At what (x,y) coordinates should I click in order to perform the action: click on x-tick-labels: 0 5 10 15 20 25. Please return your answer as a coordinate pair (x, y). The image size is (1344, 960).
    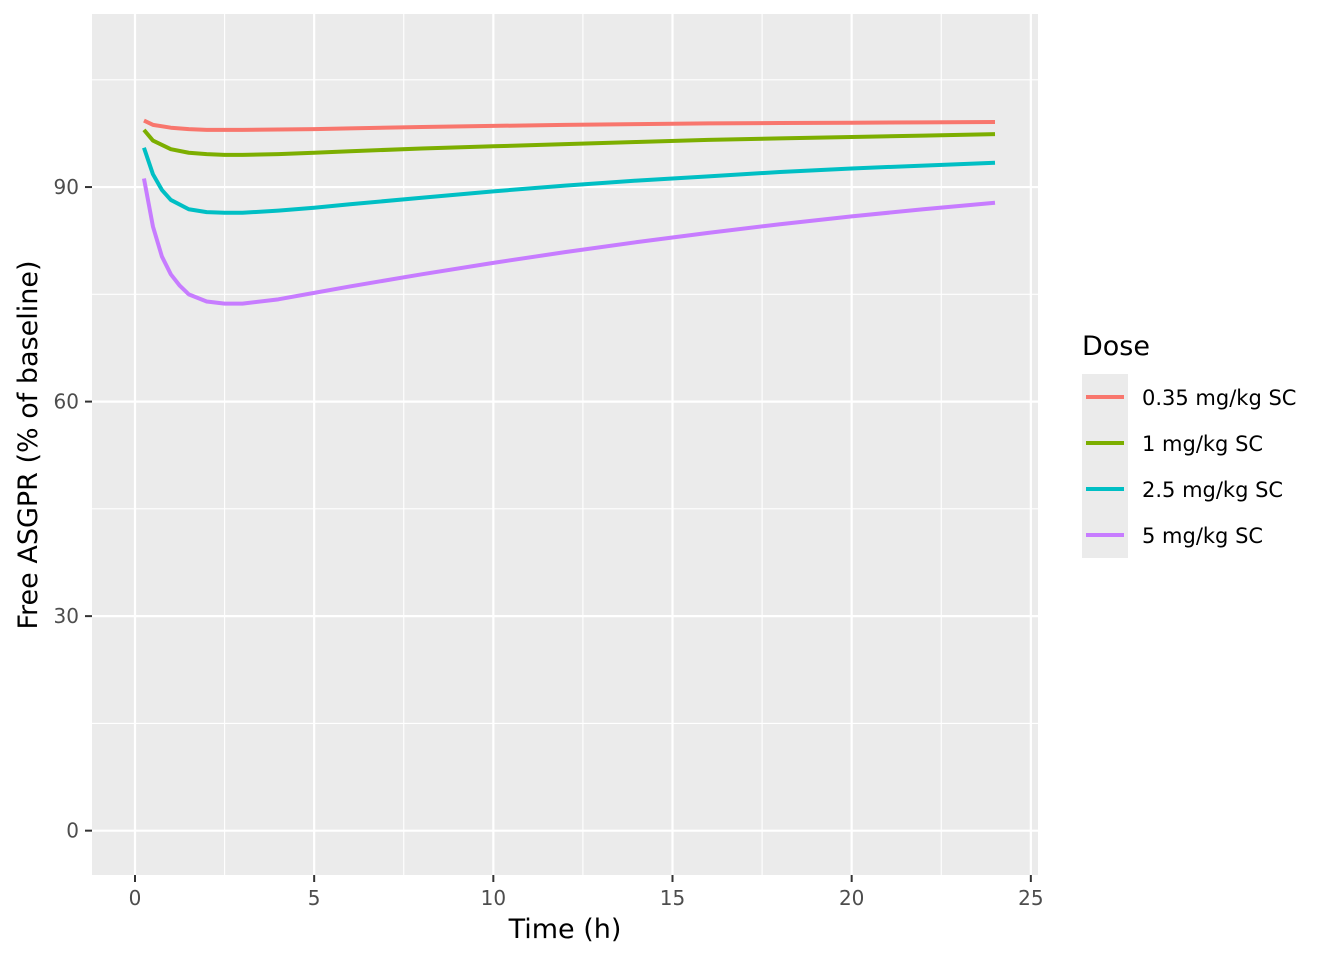
    Looking at the image, I should click on (586, 898).